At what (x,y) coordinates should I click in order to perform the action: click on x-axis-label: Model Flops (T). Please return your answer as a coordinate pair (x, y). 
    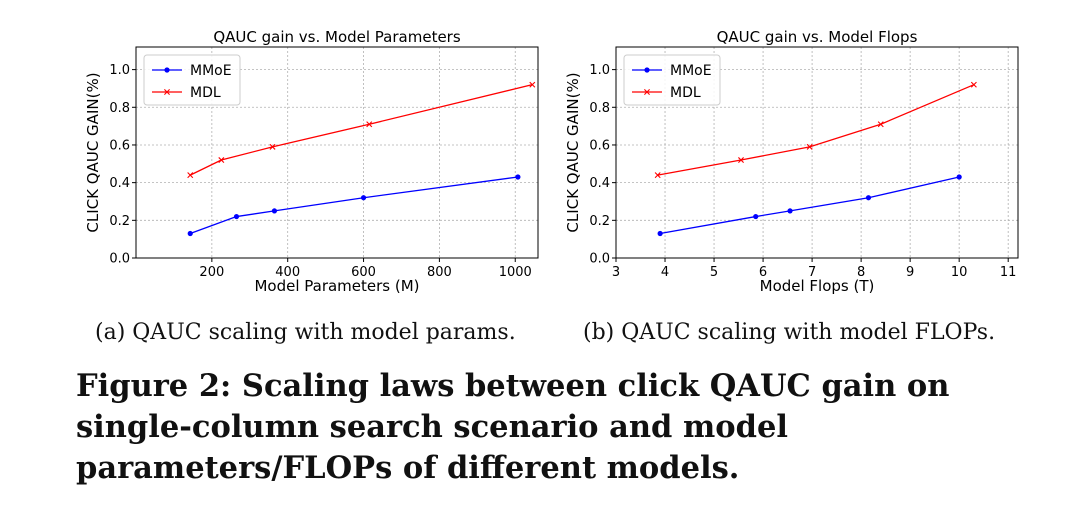
    Looking at the image, I should click on (817, 286).